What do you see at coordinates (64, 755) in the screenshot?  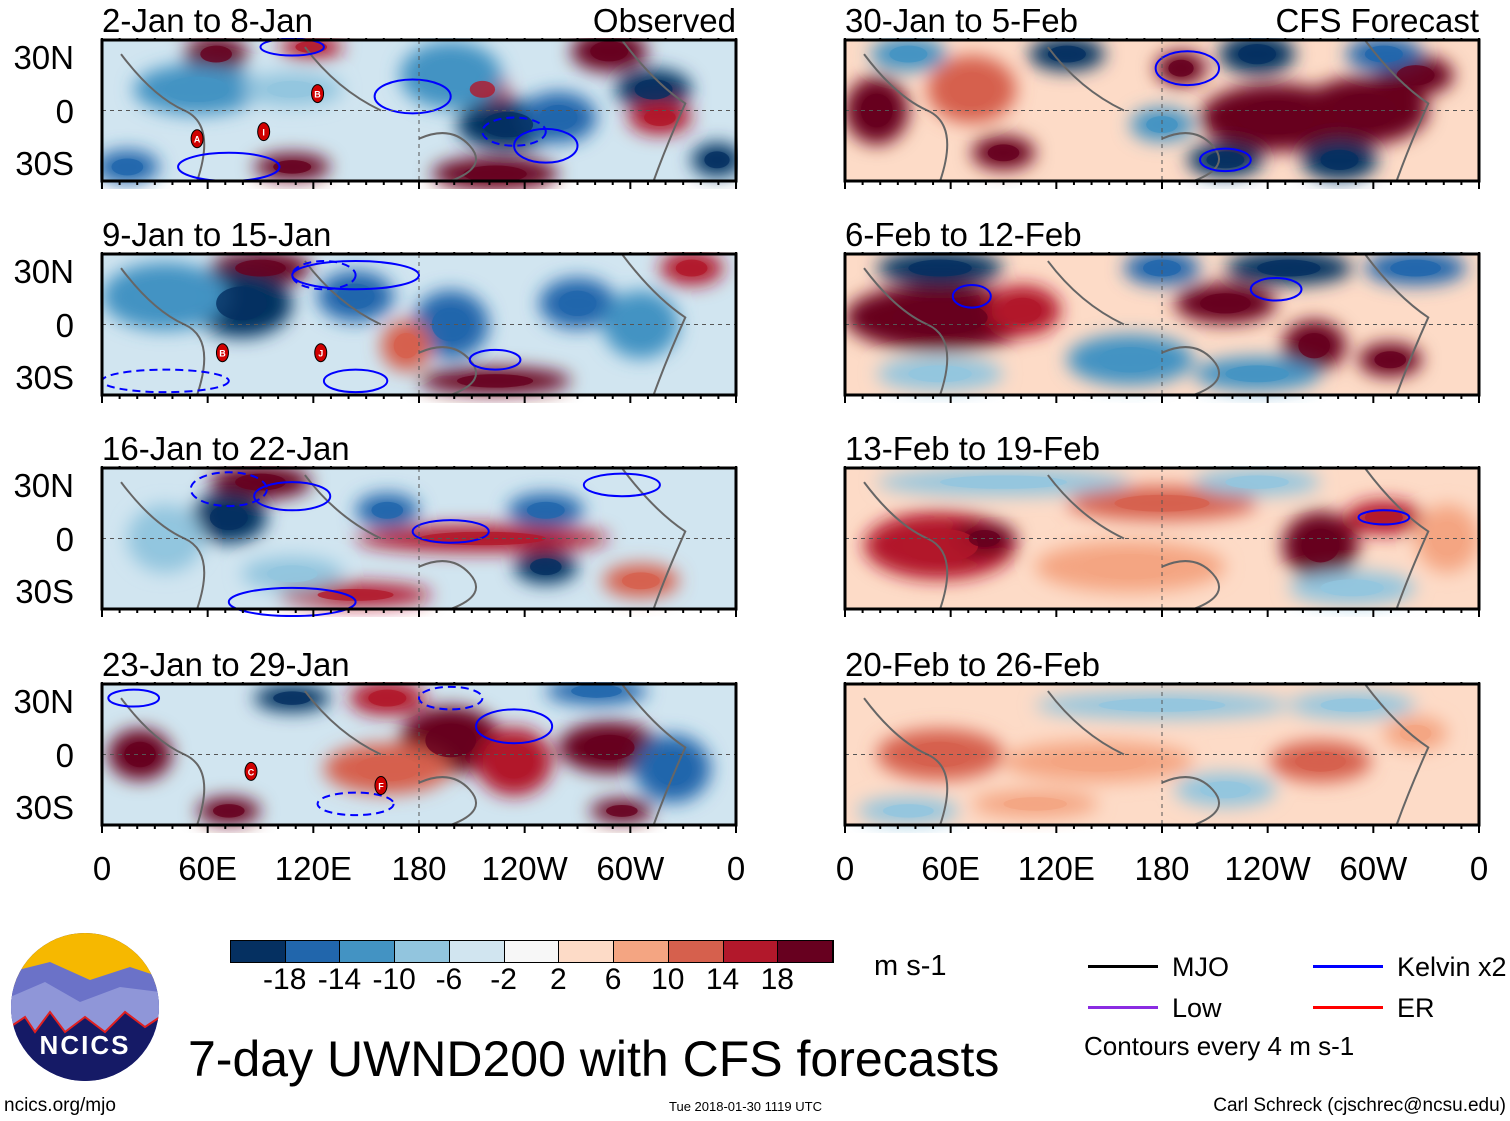 I see `y-tick-label: 0` at bounding box center [64, 755].